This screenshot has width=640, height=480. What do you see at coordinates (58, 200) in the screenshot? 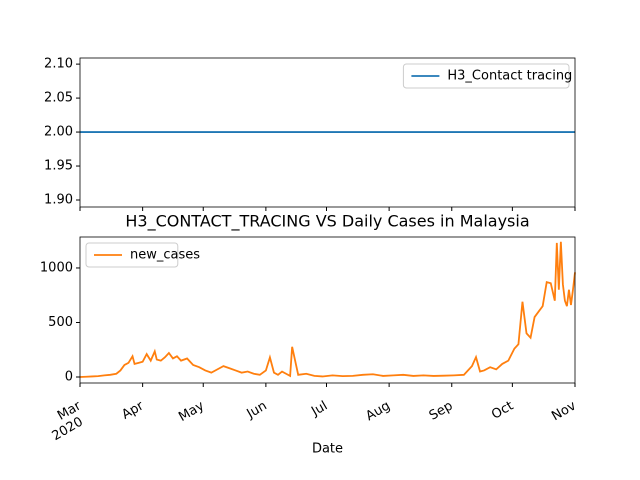
I see `y-tick-label: 1.90` at bounding box center [58, 200].